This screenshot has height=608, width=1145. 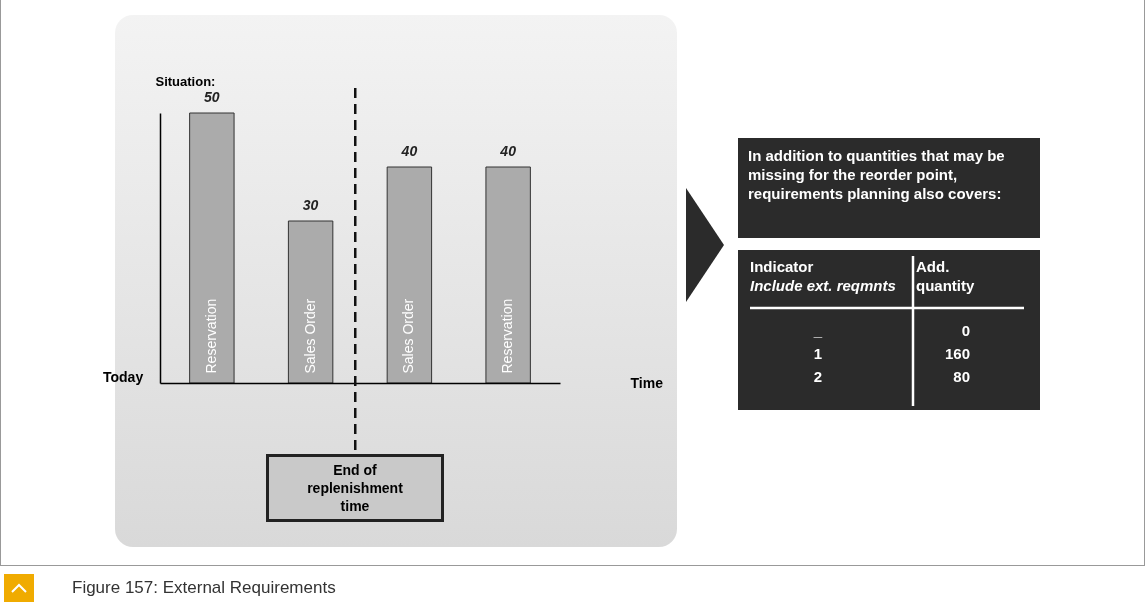 I want to click on text: End of replenishment time, so click(x=355, y=488).